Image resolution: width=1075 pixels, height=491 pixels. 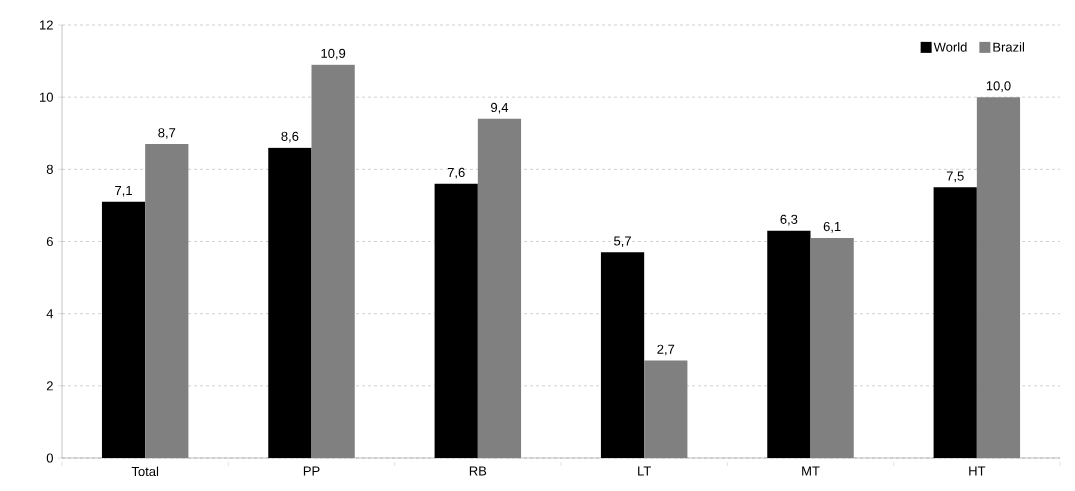 I want to click on y-tick-label: 12, so click(x=46, y=25).